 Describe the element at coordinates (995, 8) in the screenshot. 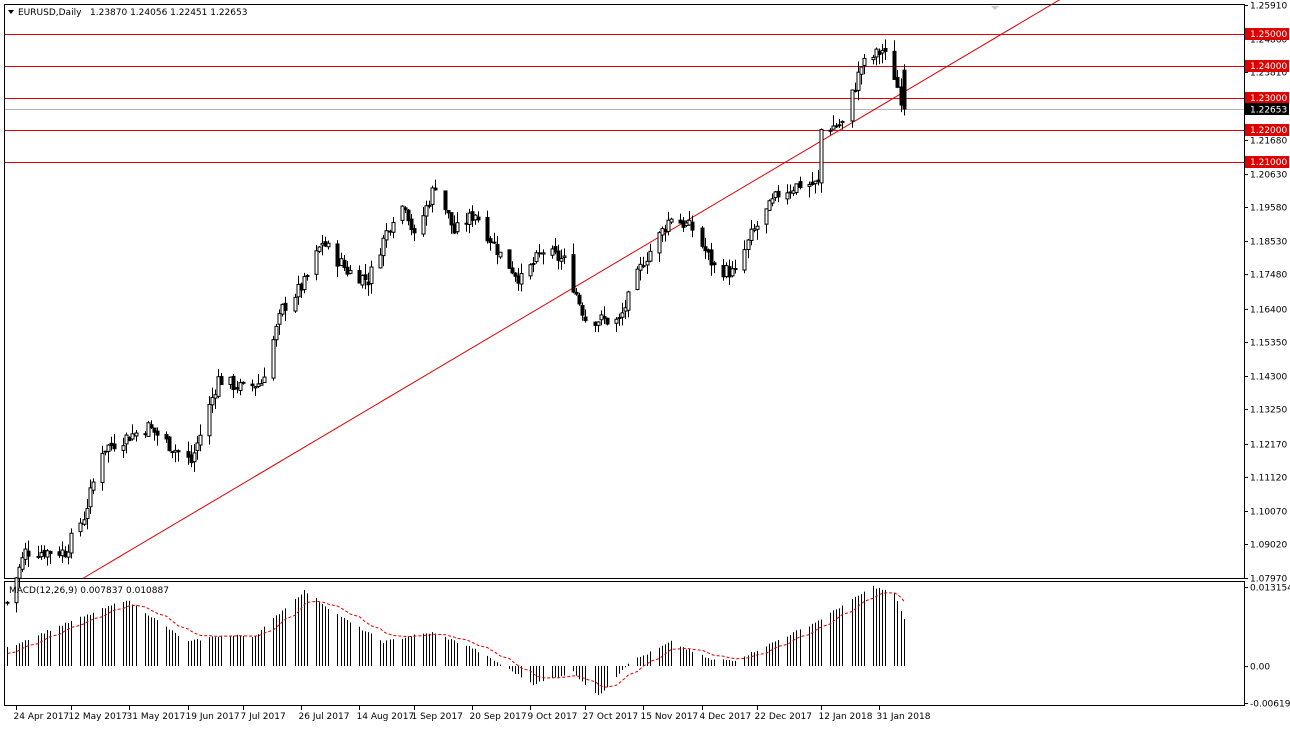

I see `scroll-marker-icon` at that location.